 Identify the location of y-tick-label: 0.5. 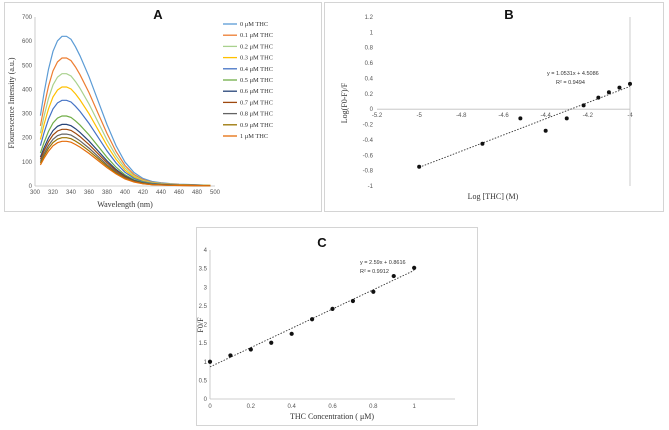
(203, 381).